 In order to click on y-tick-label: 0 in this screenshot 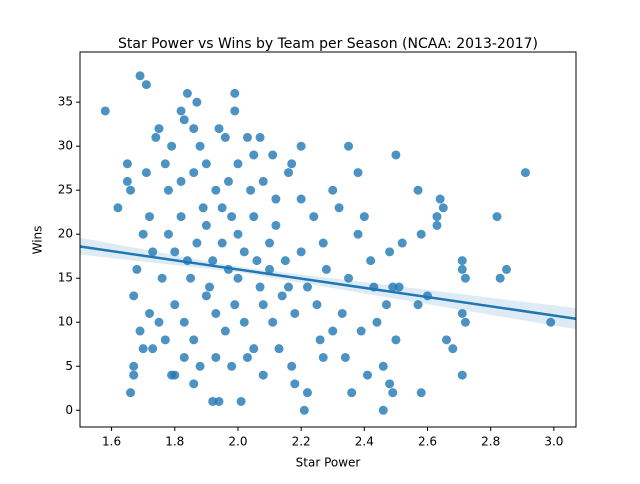, I will do `click(69, 410)`.